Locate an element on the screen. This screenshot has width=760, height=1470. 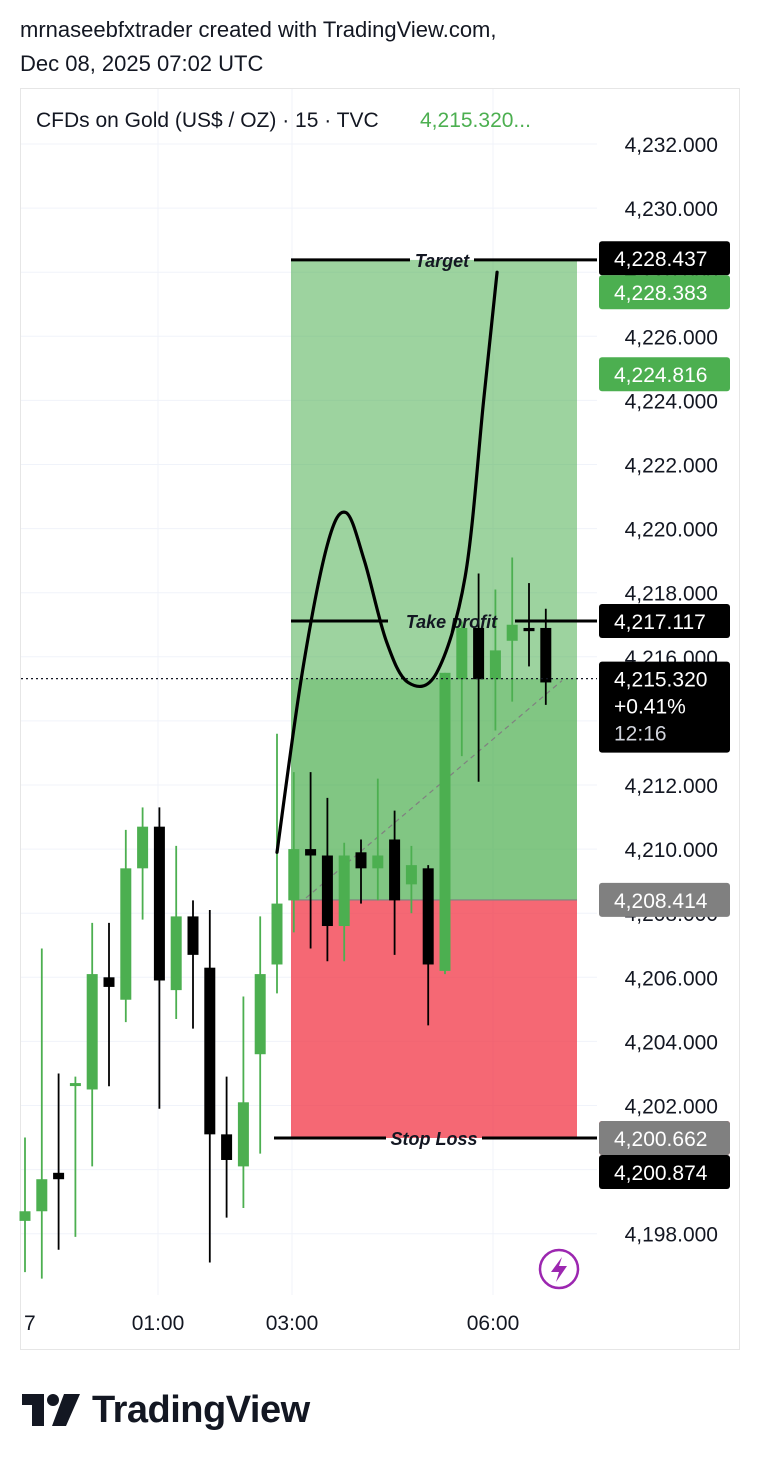
y-tick-label: 4,202.000 is located at coordinates (671, 1107).